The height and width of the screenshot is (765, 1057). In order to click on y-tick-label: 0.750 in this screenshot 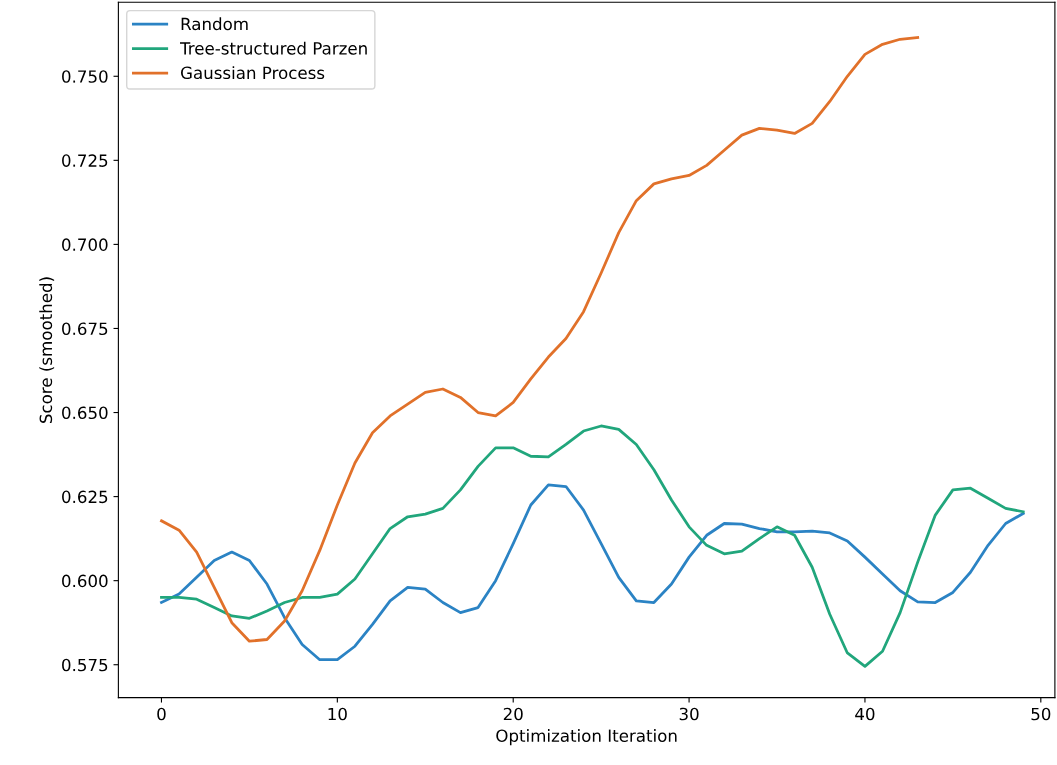, I will do `click(85, 76)`.